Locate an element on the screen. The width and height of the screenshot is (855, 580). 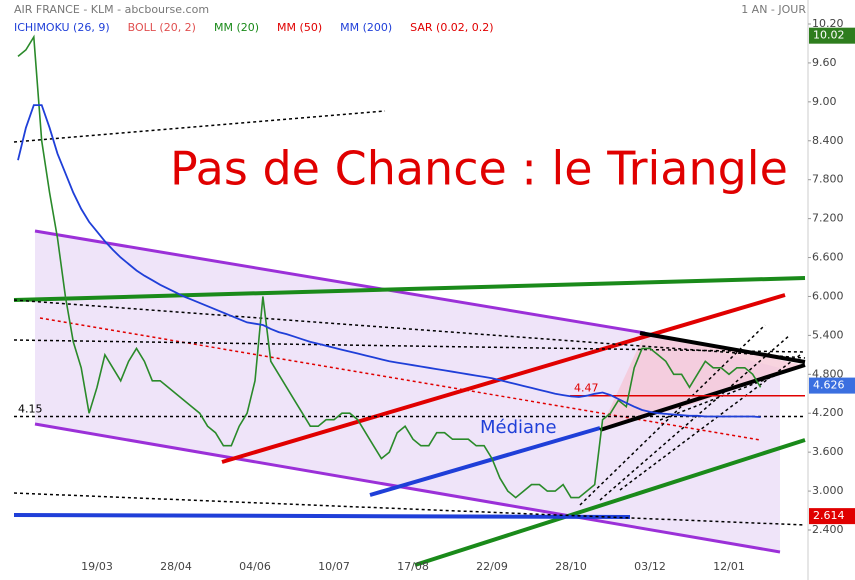
y-tick-label: 3.000 is located at coordinates (828, 490).